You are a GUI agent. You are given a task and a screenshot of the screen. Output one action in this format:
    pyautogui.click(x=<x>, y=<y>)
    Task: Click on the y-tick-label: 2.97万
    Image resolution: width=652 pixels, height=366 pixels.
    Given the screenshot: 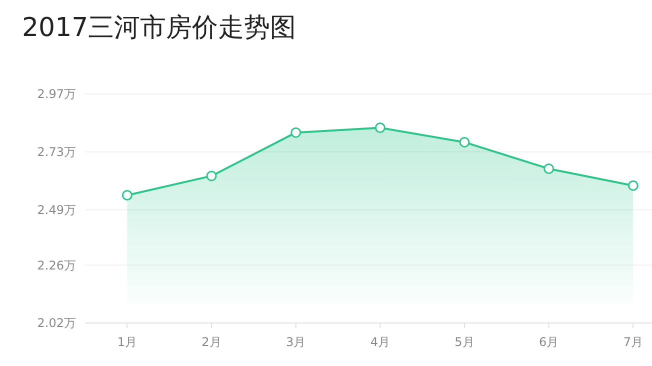 What is the action you would take?
    pyautogui.click(x=56, y=94)
    